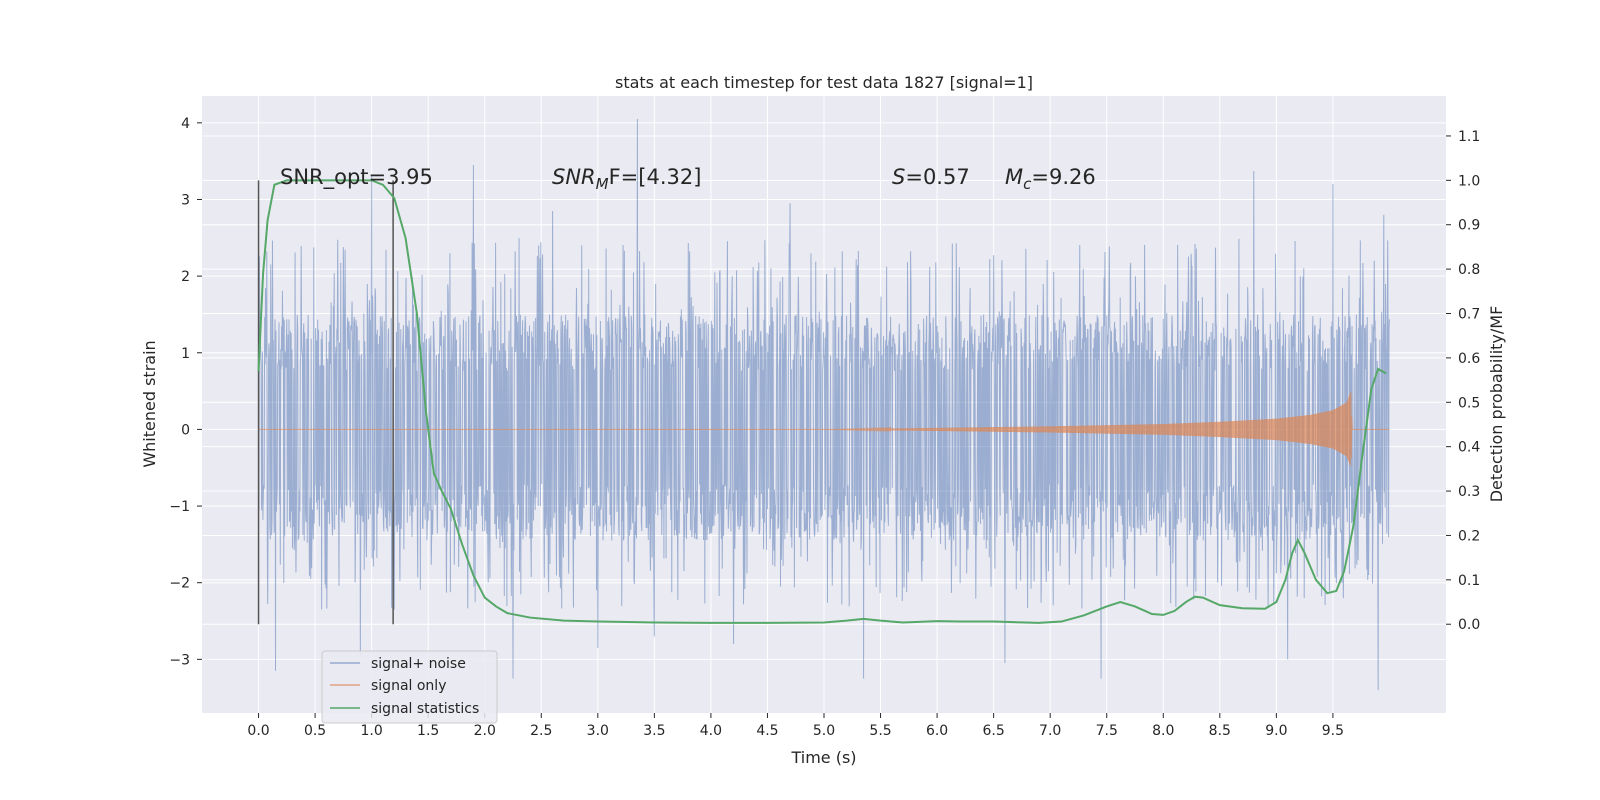 The width and height of the screenshot is (1600, 800). I want to click on x-tick-label: 6.0, so click(937, 731).